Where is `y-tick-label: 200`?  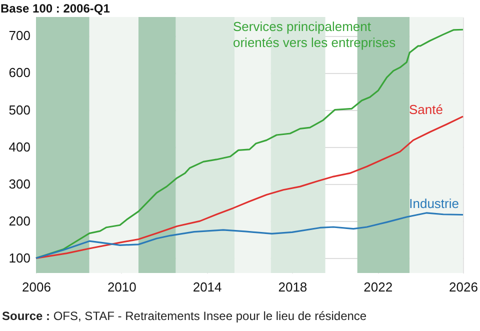
y-tick-label: 200 is located at coordinates (19, 221).